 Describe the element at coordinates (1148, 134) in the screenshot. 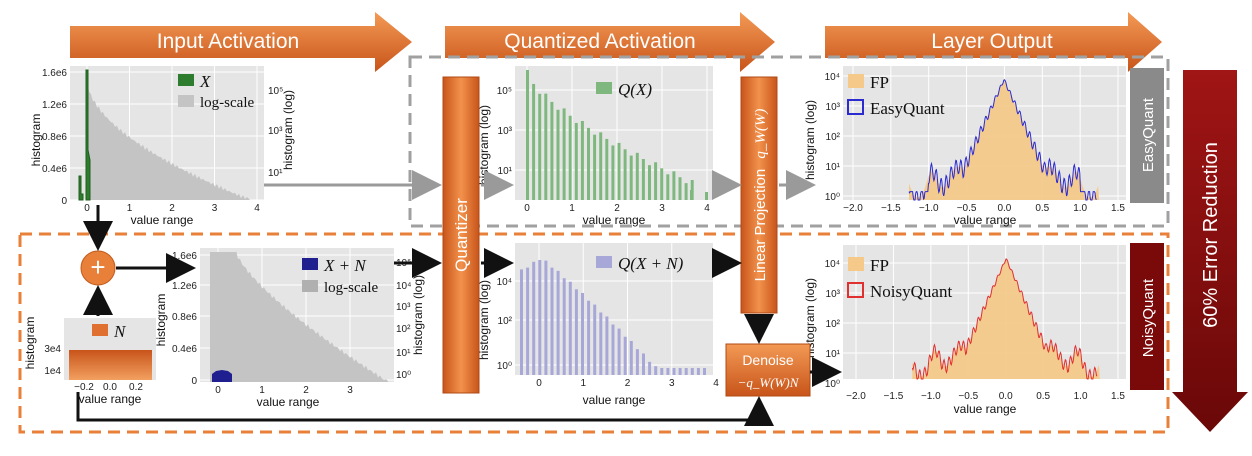

I see `easyquant-side-label: EasyQuant` at that location.